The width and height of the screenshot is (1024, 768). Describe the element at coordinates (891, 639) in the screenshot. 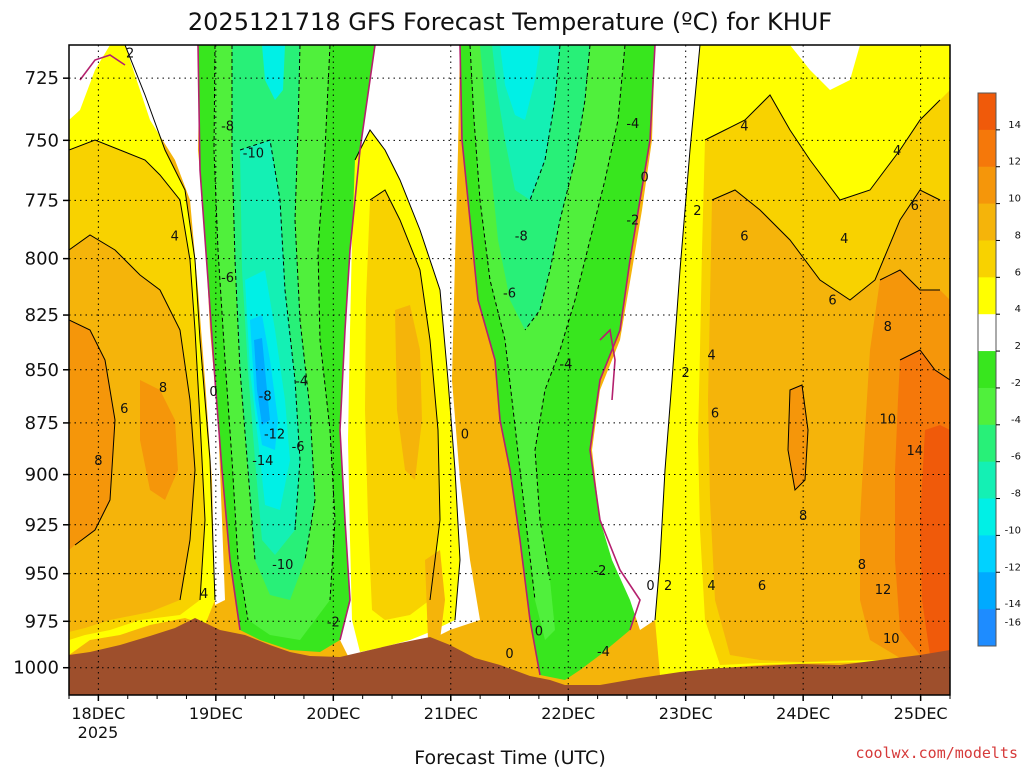

I see `contour-label: 10` at that location.